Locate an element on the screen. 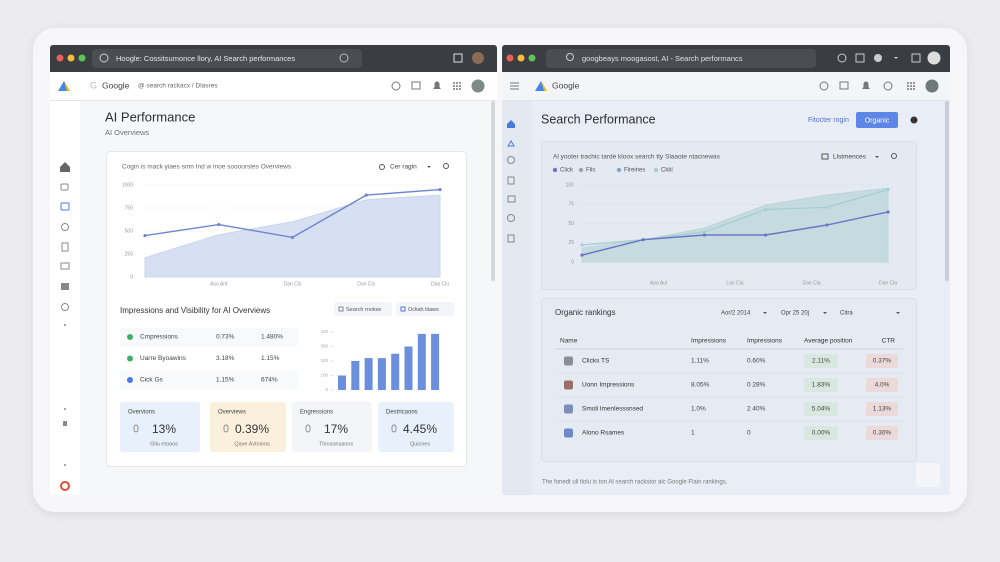  page-heading: AI Performance AI Overviews is located at coordinates (150, 123).